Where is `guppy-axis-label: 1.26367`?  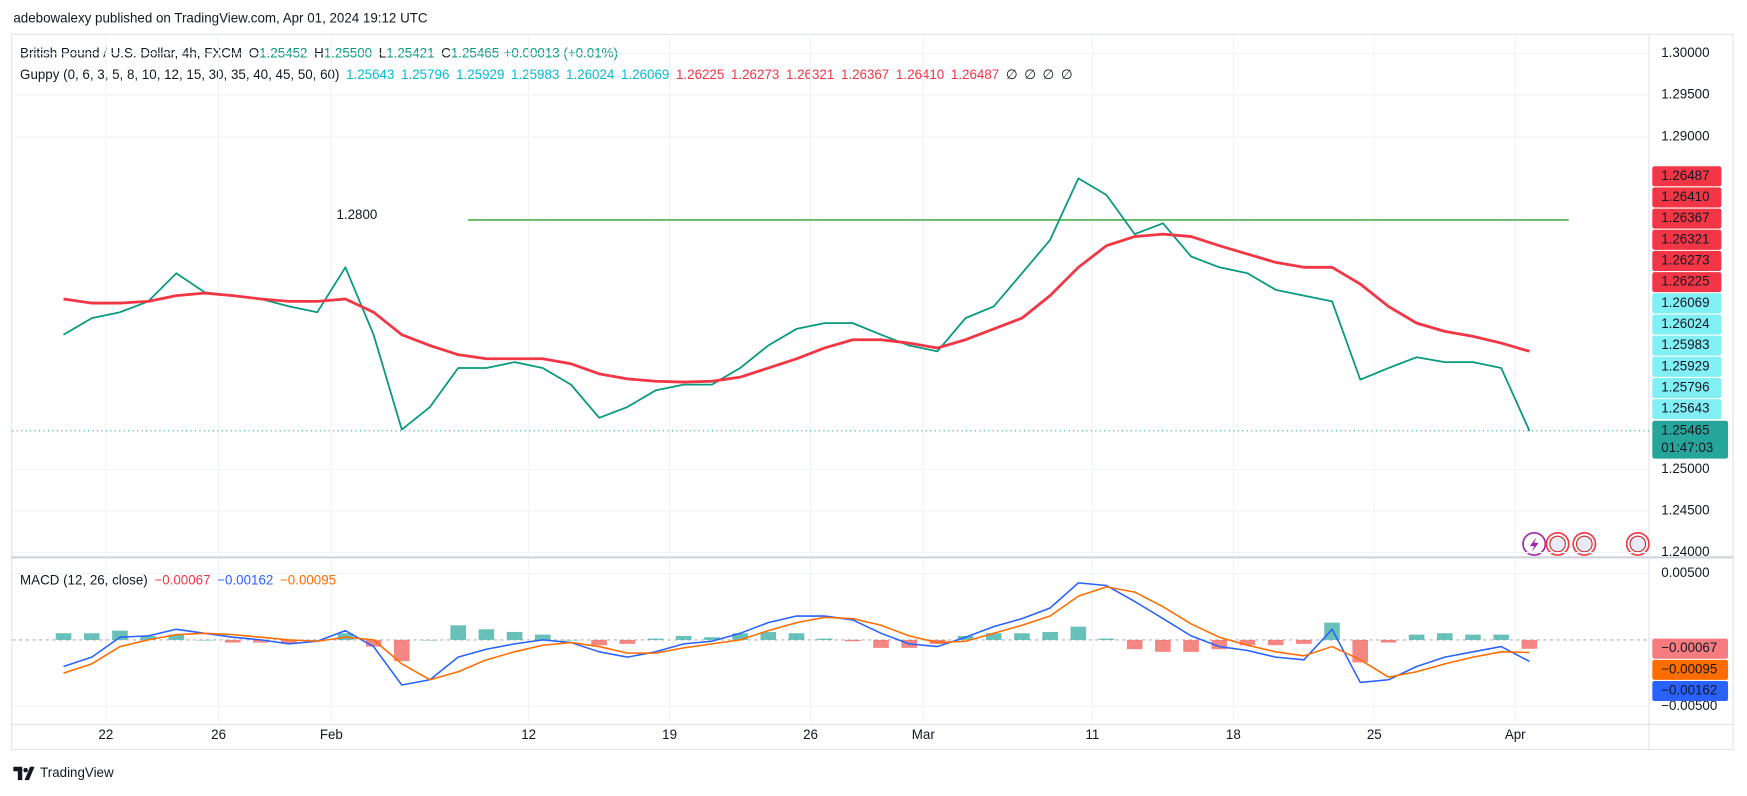 guppy-axis-label: 1.26367 is located at coordinates (1685, 217).